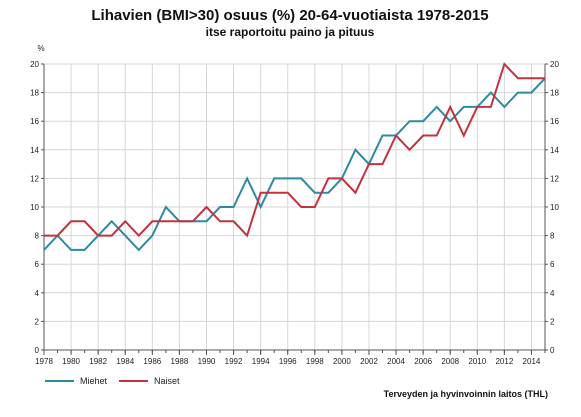 This screenshot has width=581, height=417. Describe the element at coordinates (71, 361) in the screenshot. I see `x-tick-label: 1980` at that location.